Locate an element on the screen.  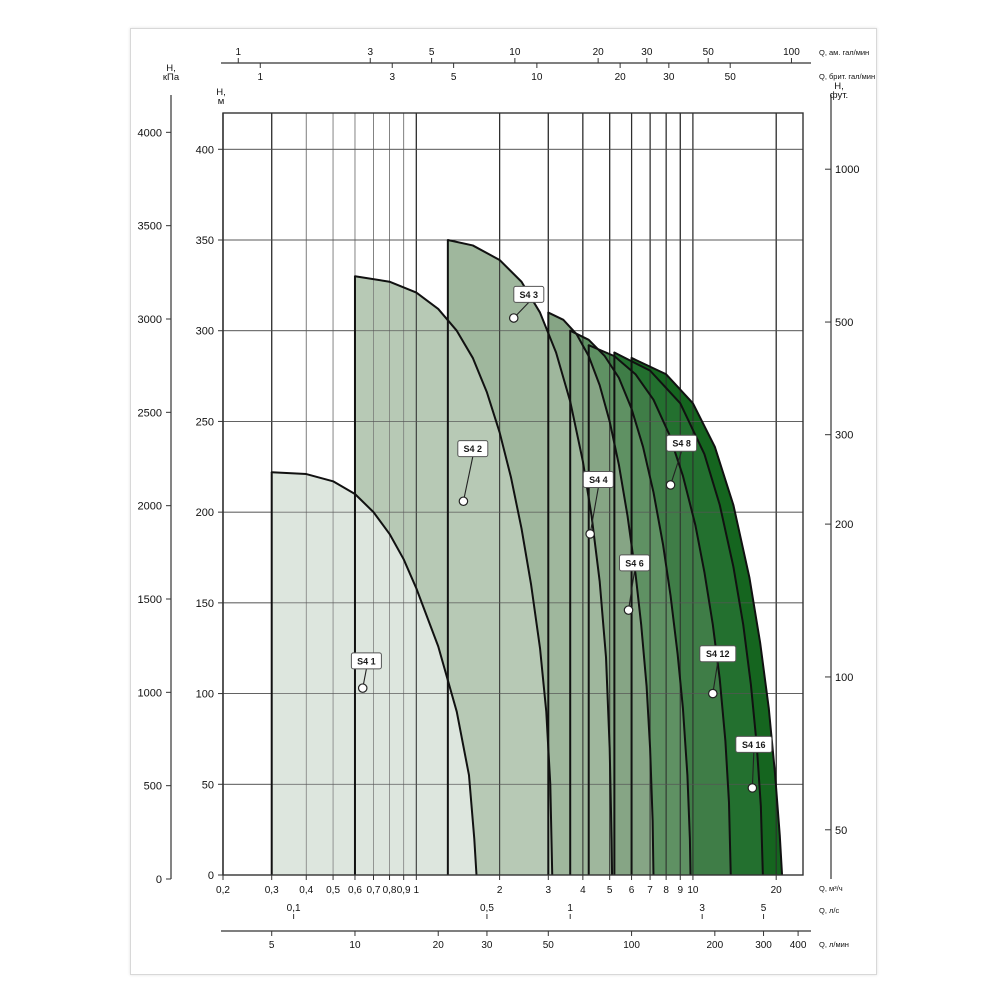
tick-label-lmin-5: 100 is located at coordinates (631, 945).